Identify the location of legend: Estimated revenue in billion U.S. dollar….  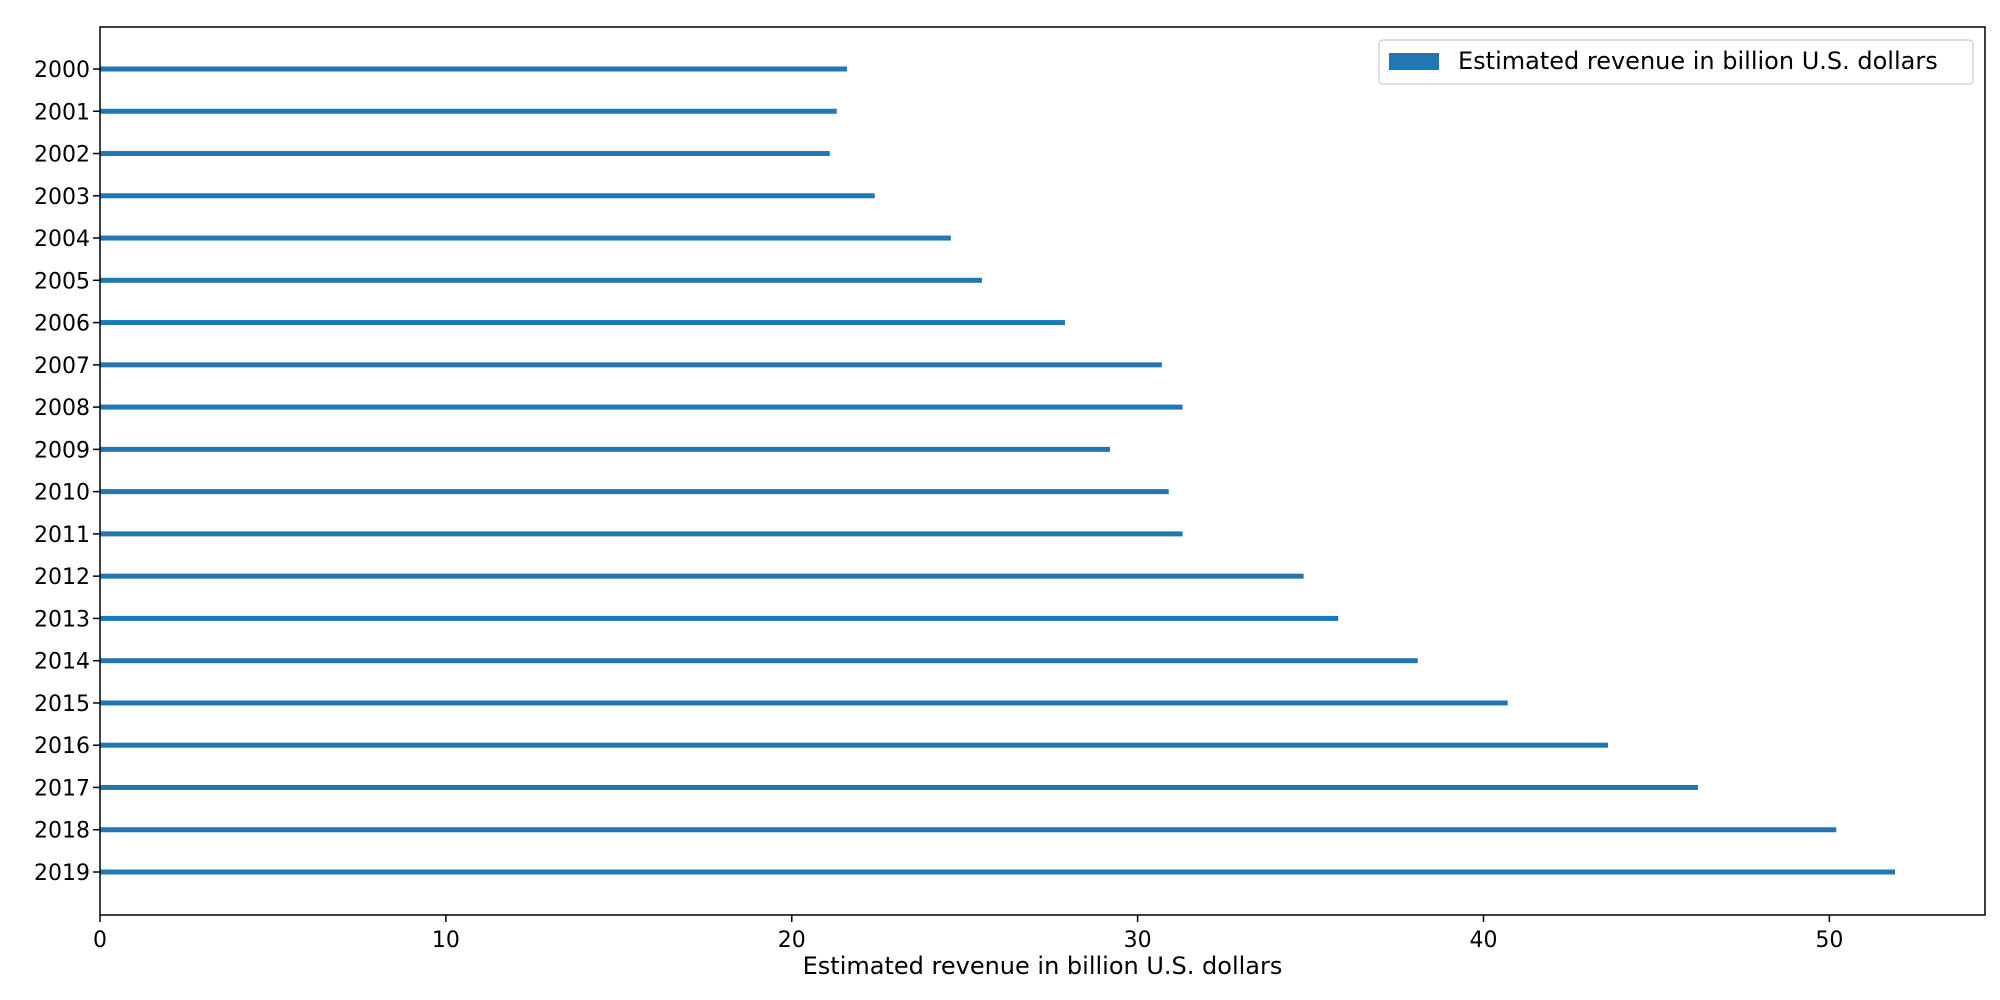
(1676, 62).